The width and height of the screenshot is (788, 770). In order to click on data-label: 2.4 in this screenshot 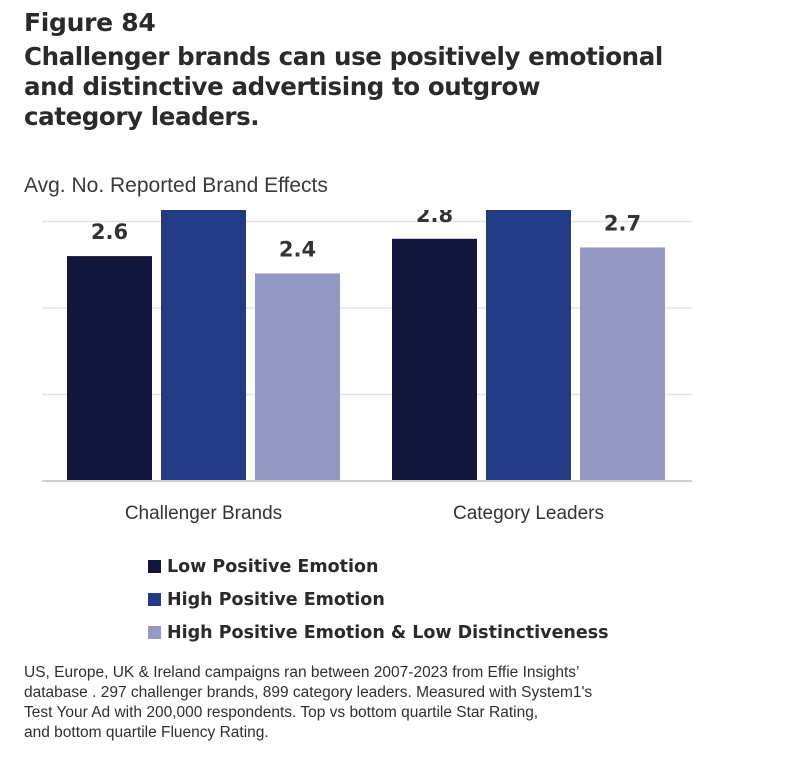, I will do `click(297, 249)`.